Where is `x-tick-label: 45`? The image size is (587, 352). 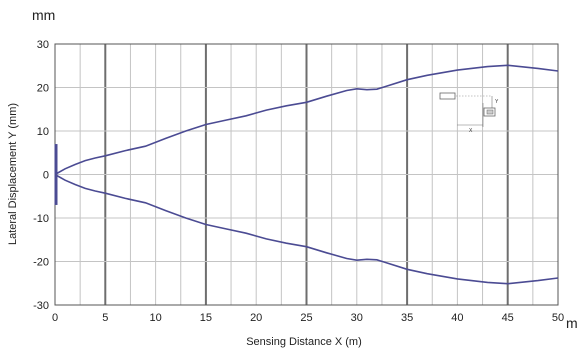 x-tick-label: 45 is located at coordinates (508, 318).